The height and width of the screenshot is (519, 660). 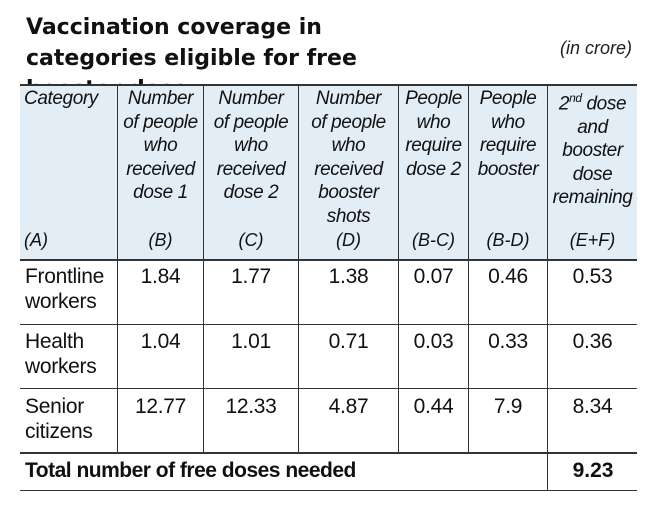 What do you see at coordinates (328, 453) in the screenshot?
I see `total-top-rule` at bounding box center [328, 453].